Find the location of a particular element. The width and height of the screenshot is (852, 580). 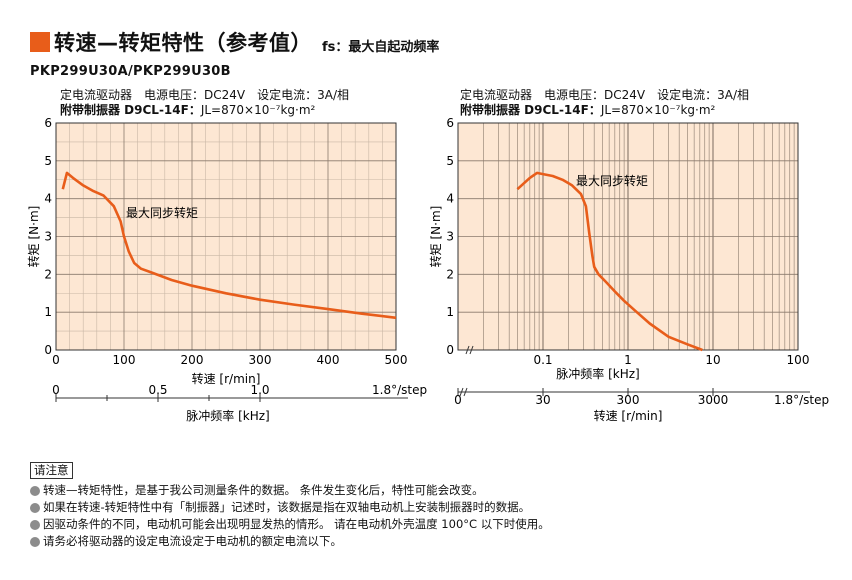

notes-title: 请注意 is located at coordinates (51, 470).